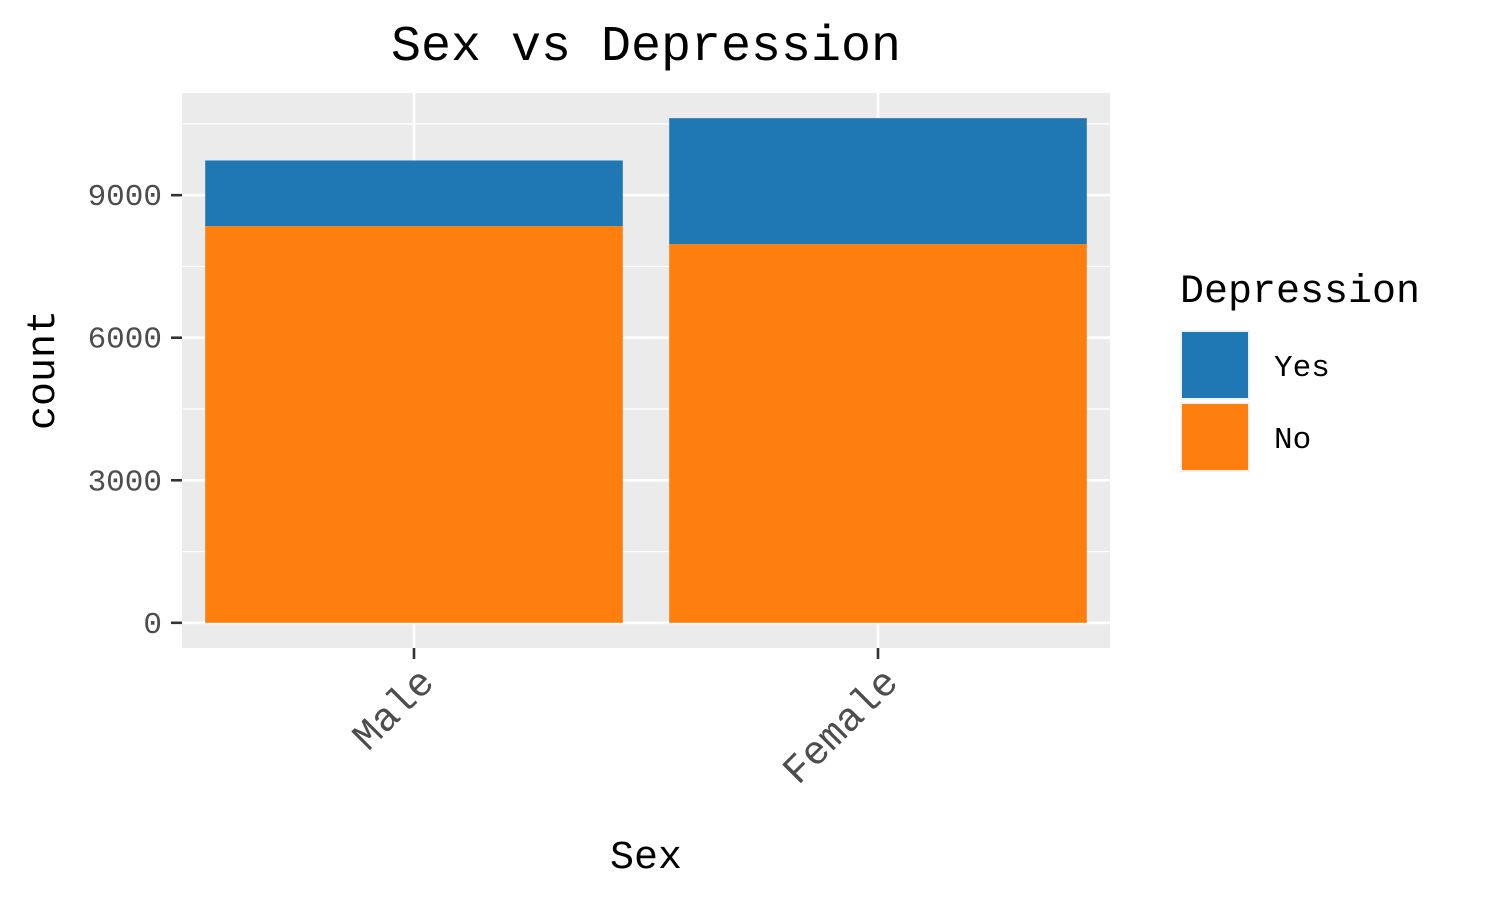 This screenshot has width=1500, height=905. Describe the element at coordinates (152, 625) in the screenshot. I see `y-tick-label: 0` at that location.